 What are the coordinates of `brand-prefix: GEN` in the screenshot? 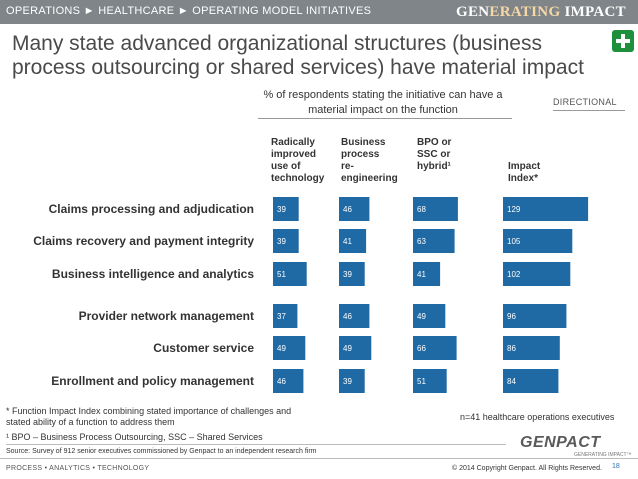 It's located at (473, 12).